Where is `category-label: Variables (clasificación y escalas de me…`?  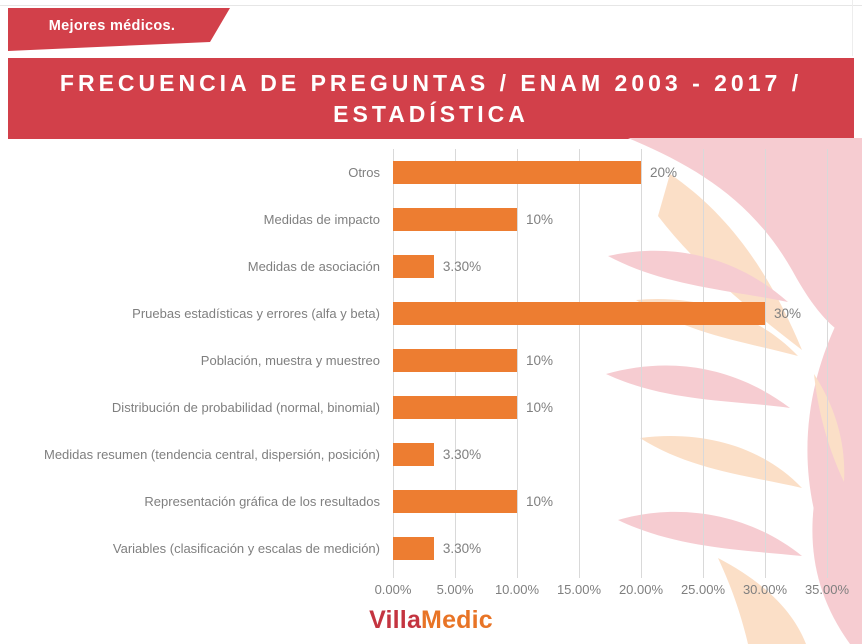
category-label: Variables (clasificación y escalas de me… is located at coordinates (246, 548).